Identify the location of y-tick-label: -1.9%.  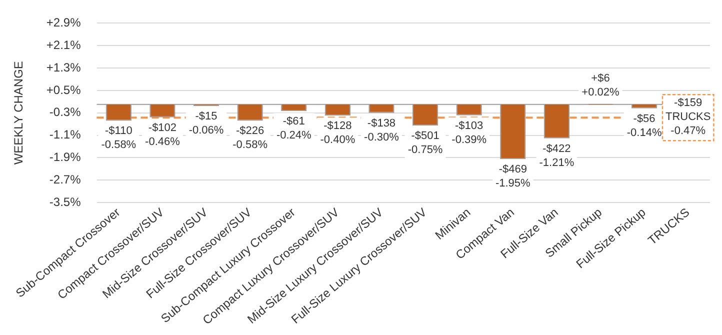
(65, 157).